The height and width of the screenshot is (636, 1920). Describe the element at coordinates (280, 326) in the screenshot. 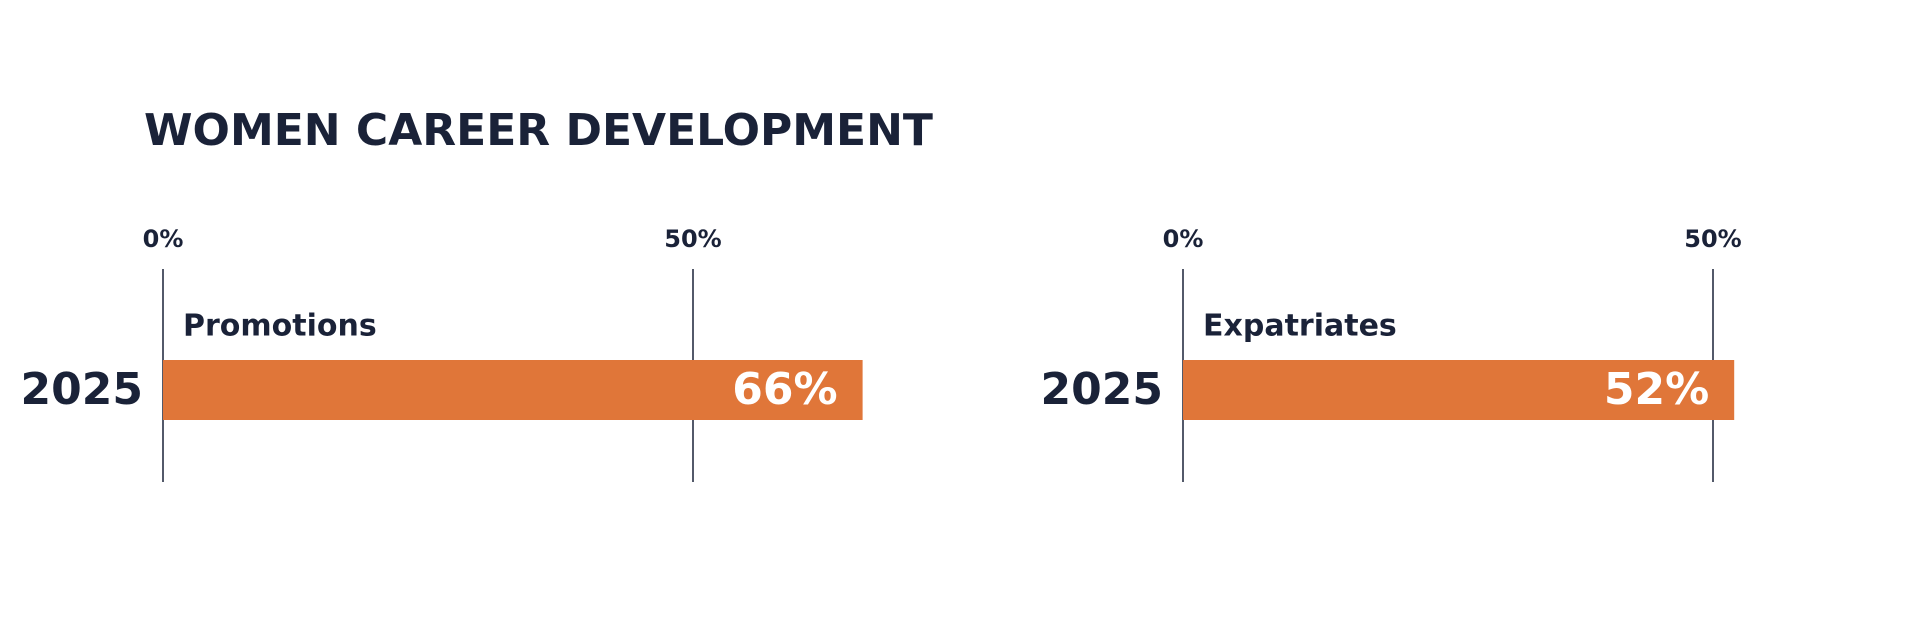

I see `chart-title: Promotions` at that location.